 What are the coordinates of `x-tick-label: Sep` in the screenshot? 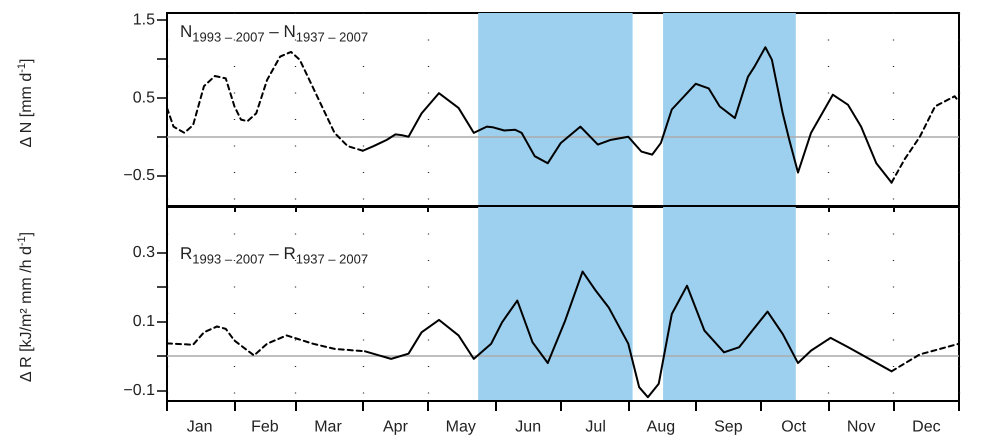 It's located at (728, 427).